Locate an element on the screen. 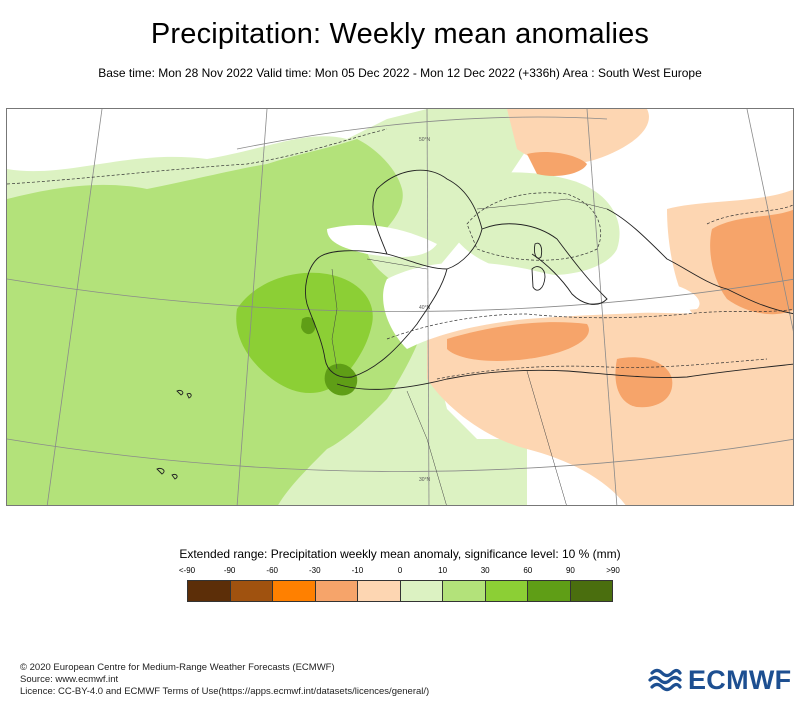 The height and width of the screenshot is (720, 800). orange-region-libya is located at coordinates (644, 382).